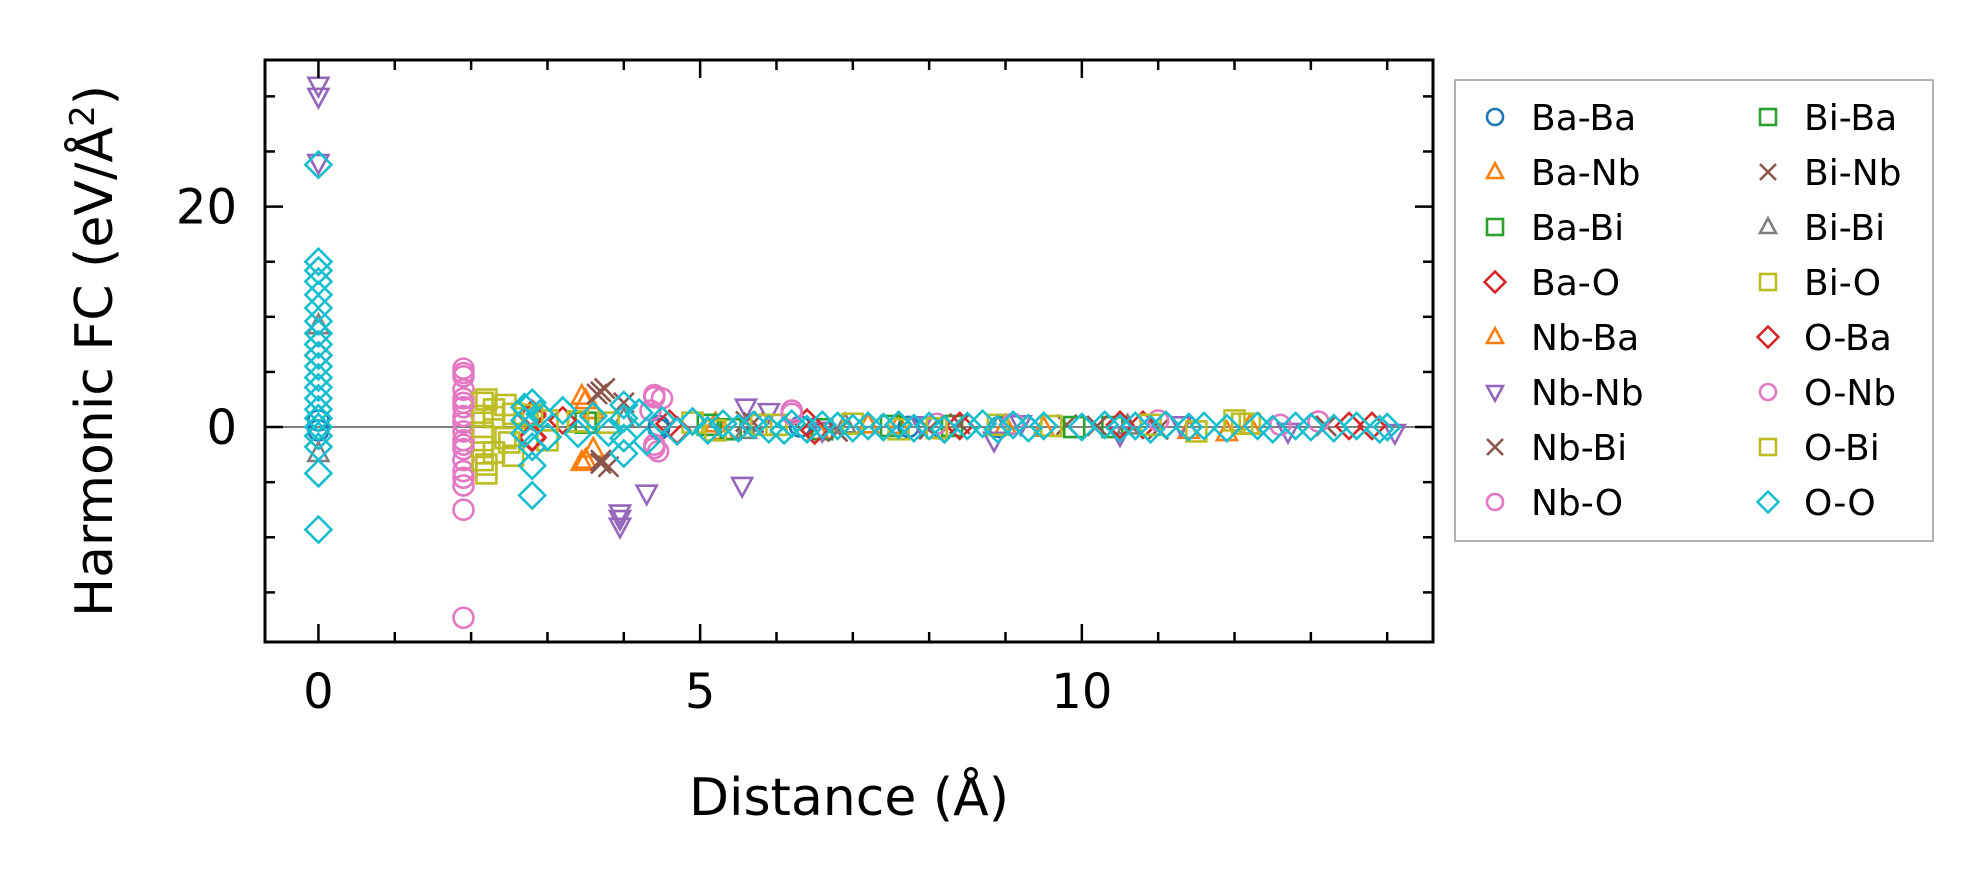 The width and height of the screenshot is (1982, 883). Describe the element at coordinates (1577, 228) in the screenshot. I see `legend-label: Ba-Bi` at that location.